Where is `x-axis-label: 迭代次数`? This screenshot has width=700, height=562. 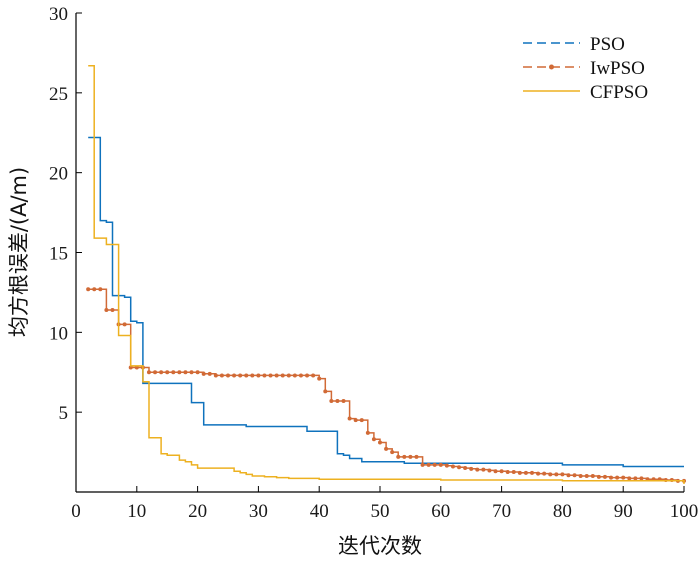
x-axis-label: 迭代次数 is located at coordinates (380, 546).